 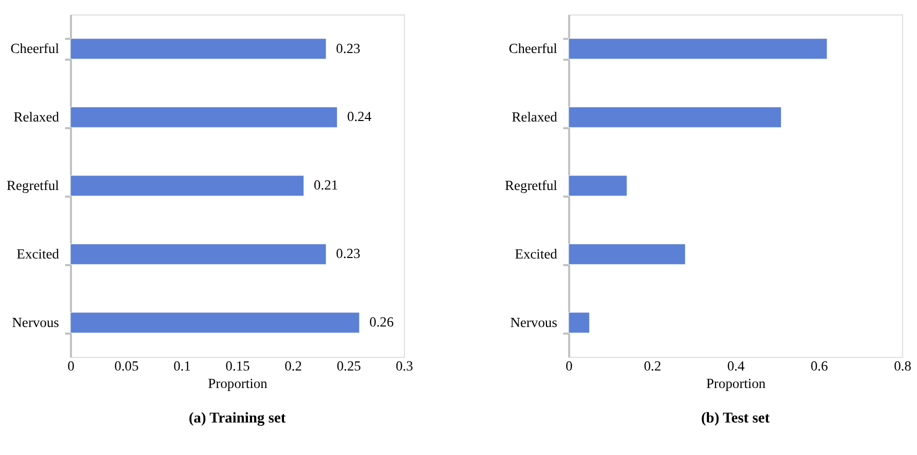 What do you see at coordinates (381, 323) in the screenshot?
I see `data-label: 0.26` at bounding box center [381, 323].